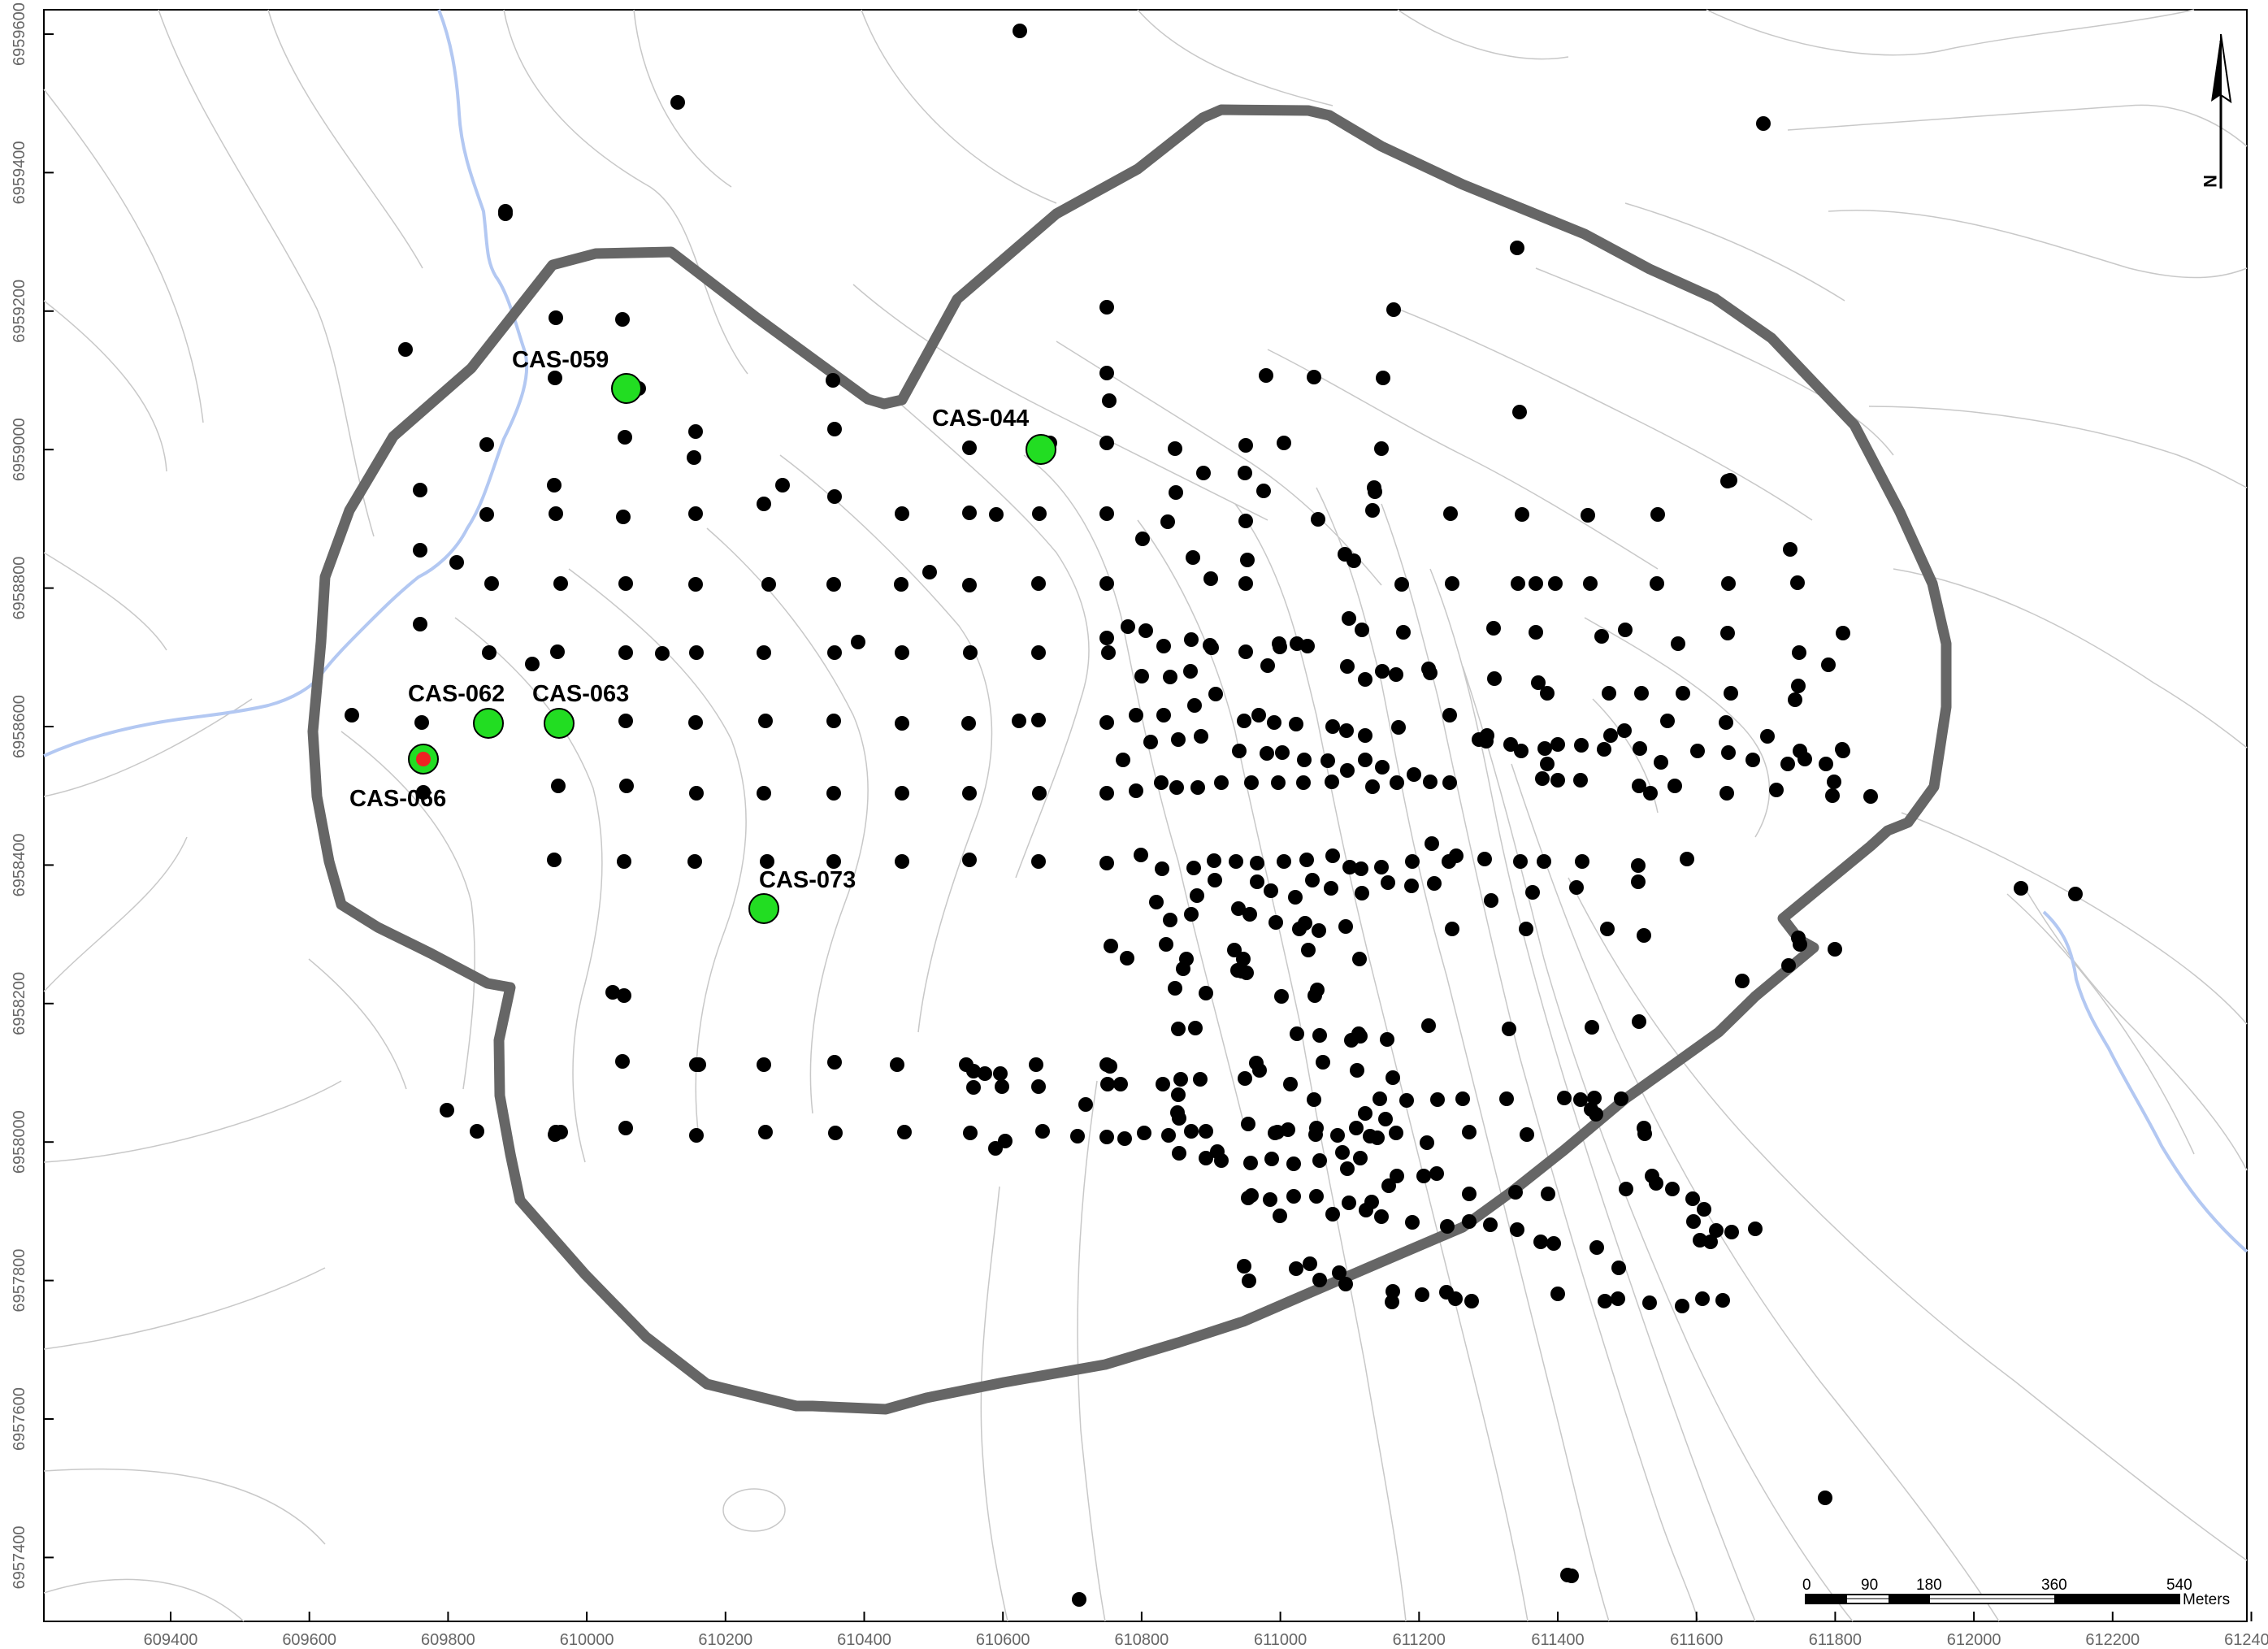 The height and width of the screenshot is (1649, 2268). Describe the element at coordinates (456, 710) in the screenshot. I see `highlighted-hole-cas-062: CAS-062` at that location.